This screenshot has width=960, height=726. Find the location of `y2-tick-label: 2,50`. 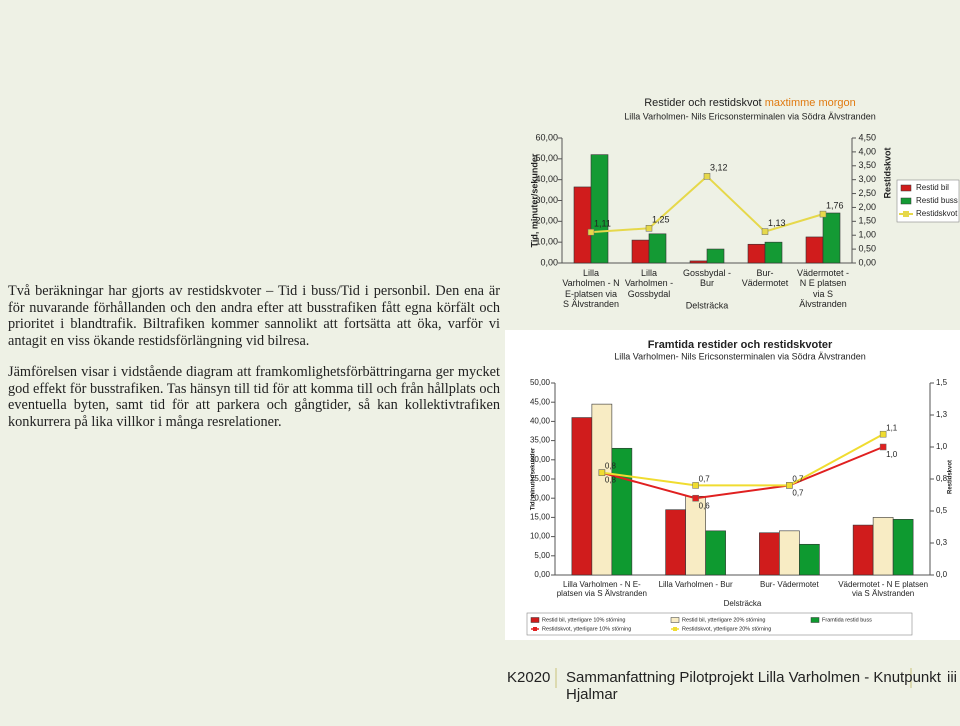

y2-tick-label: 2,50 is located at coordinates (867, 193).